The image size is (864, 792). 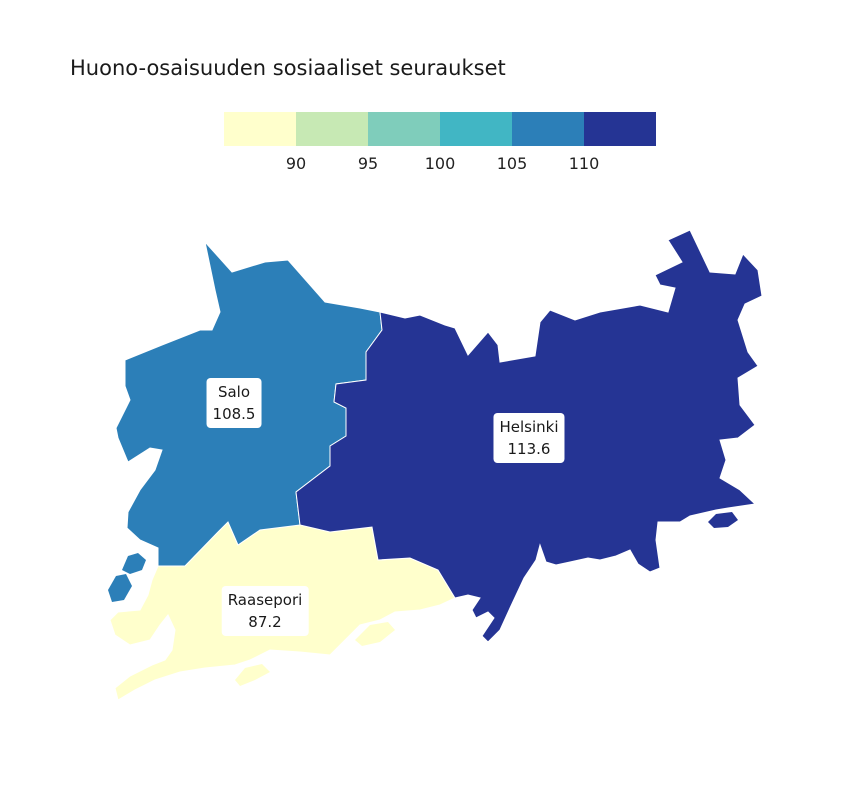 I want to click on region-label-helsinki-value: 113.6, so click(x=529, y=449).